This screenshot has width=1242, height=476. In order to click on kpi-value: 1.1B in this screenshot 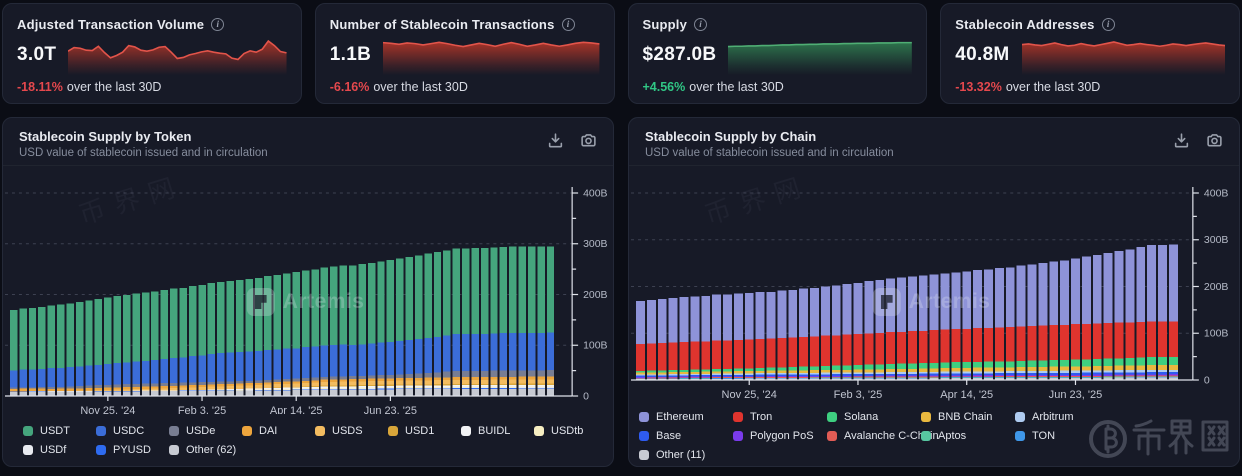, I will do `click(350, 54)`.